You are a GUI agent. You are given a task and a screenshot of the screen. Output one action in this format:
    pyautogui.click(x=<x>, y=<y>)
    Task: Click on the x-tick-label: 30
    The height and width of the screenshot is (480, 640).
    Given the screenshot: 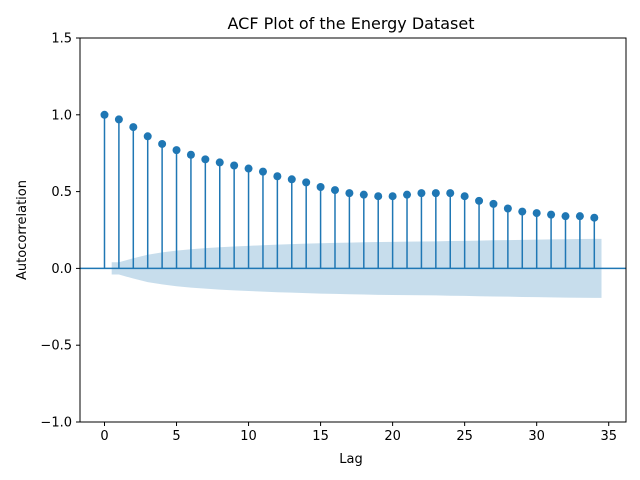 What is the action you would take?
    pyautogui.click(x=536, y=436)
    